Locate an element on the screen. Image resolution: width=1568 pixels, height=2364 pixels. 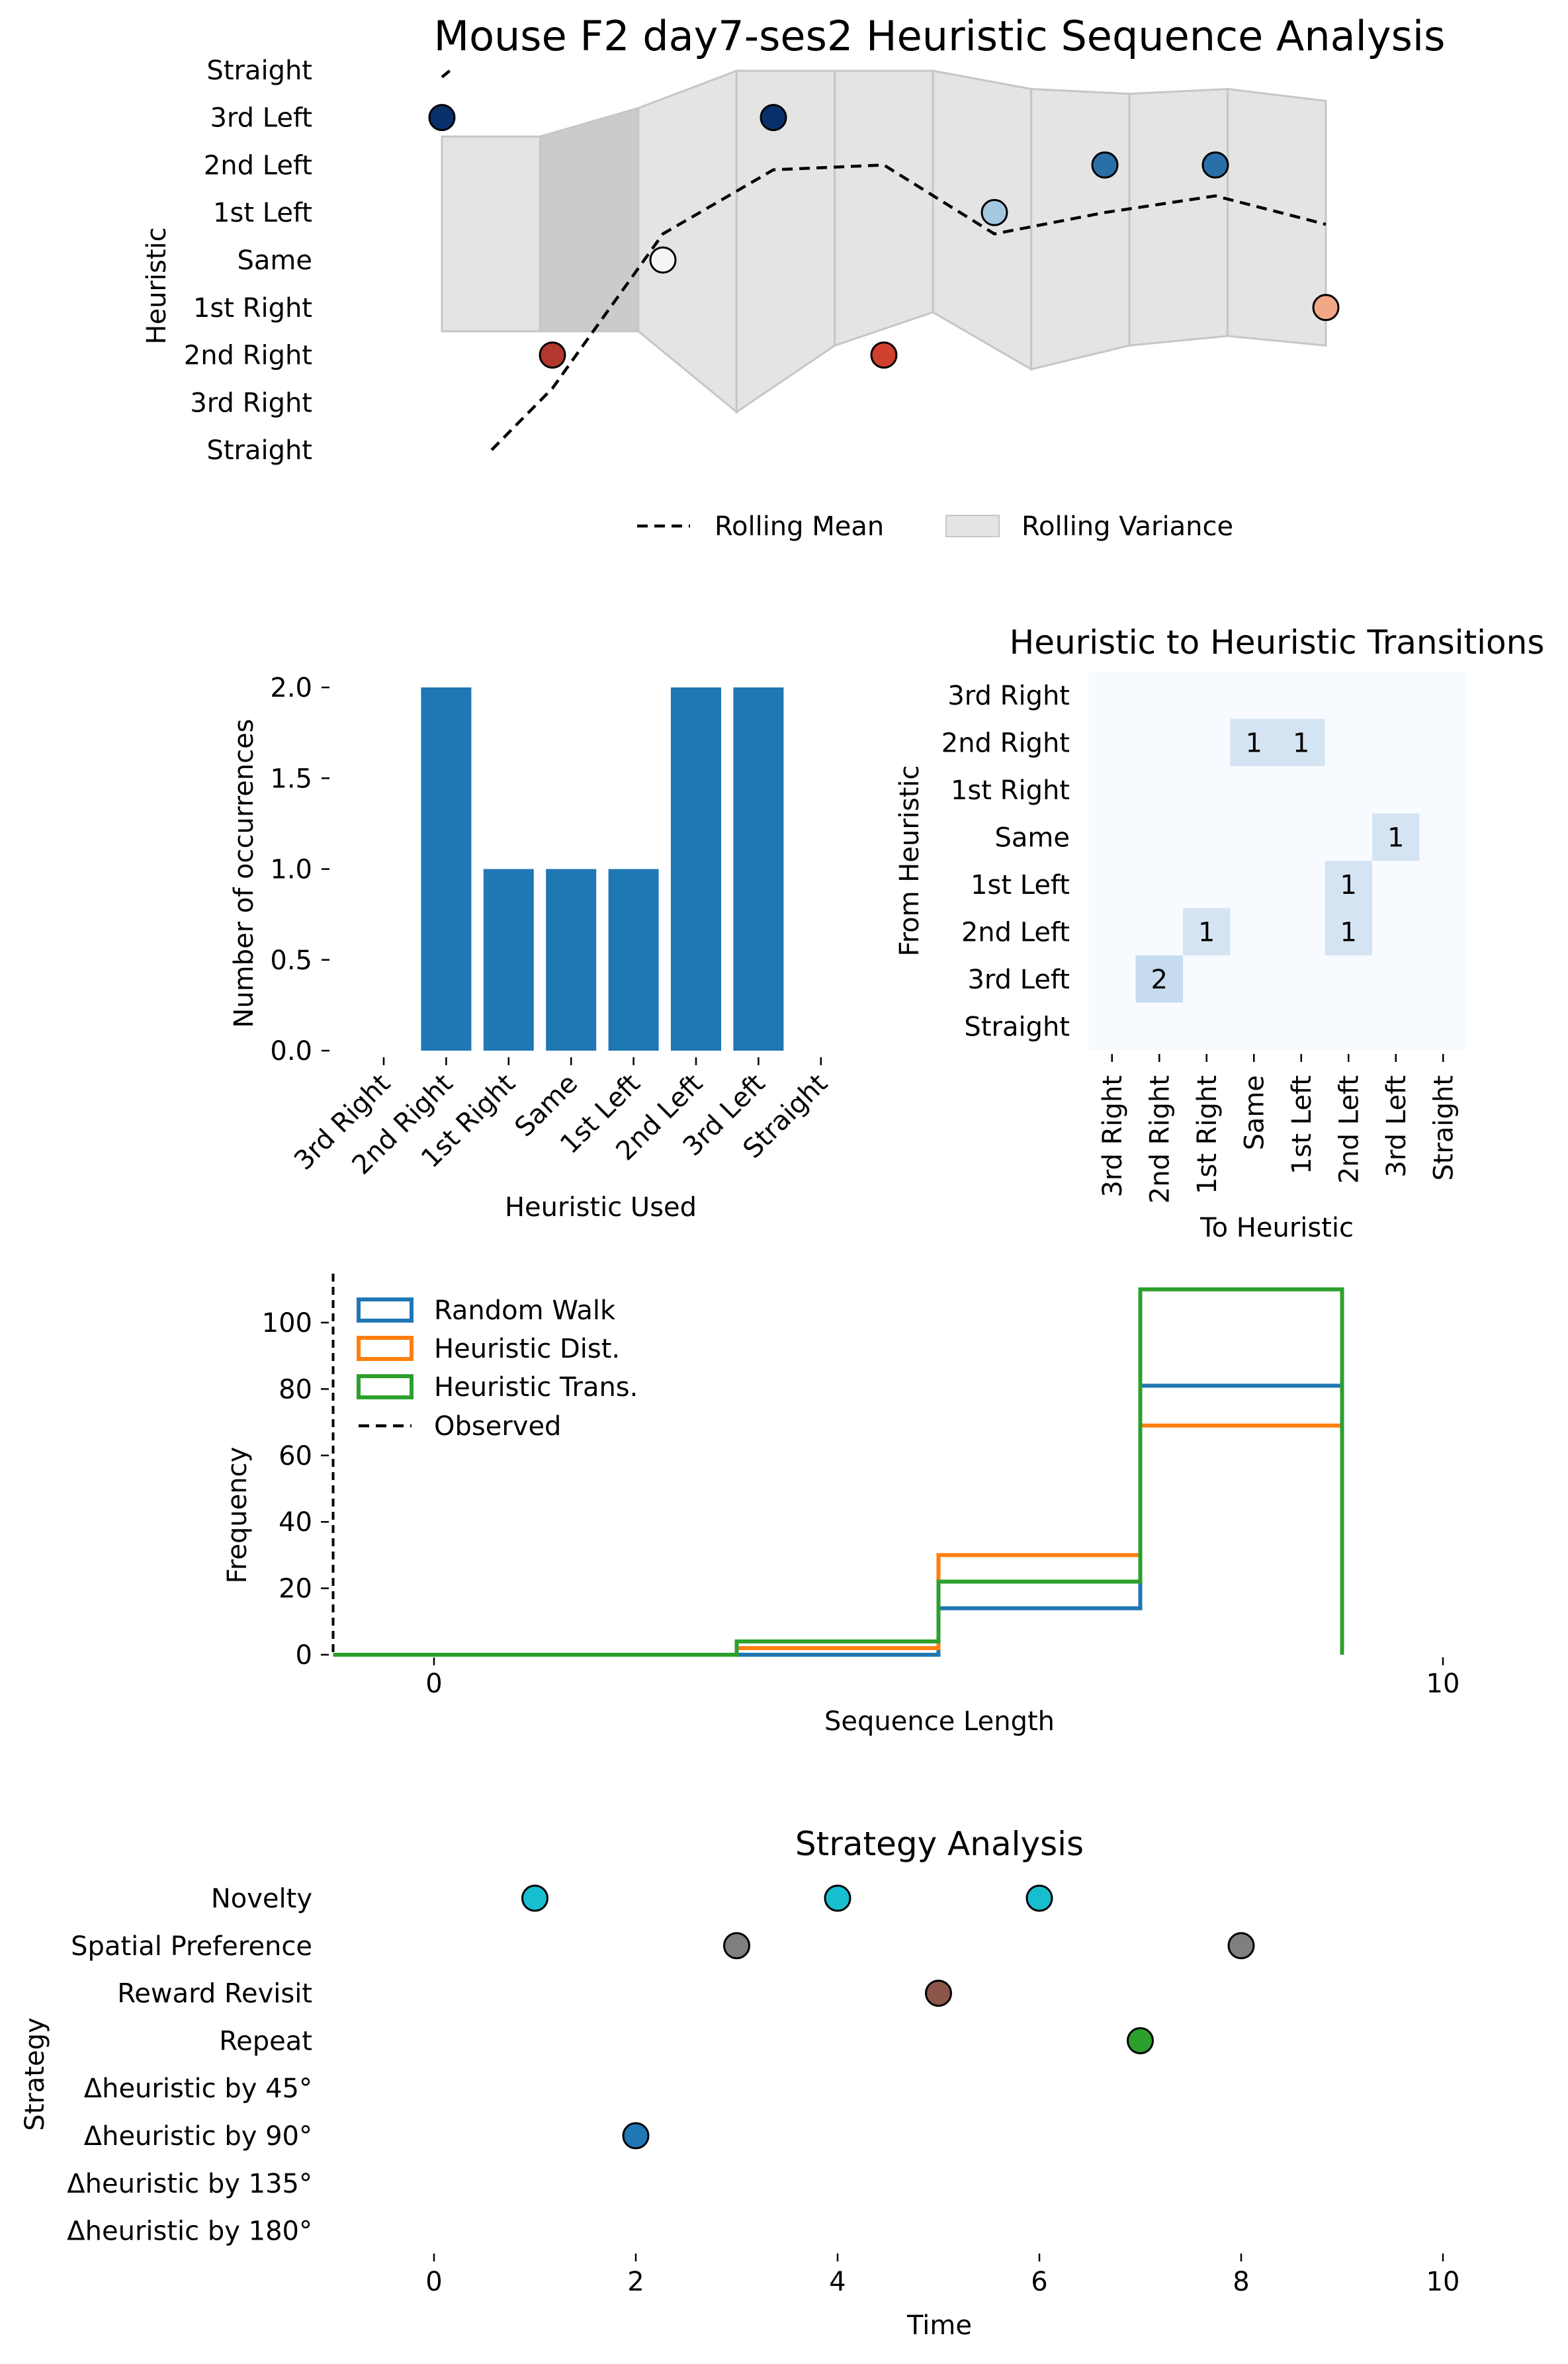
strategy-y-tick: Repeat is located at coordinates (265, 2041).